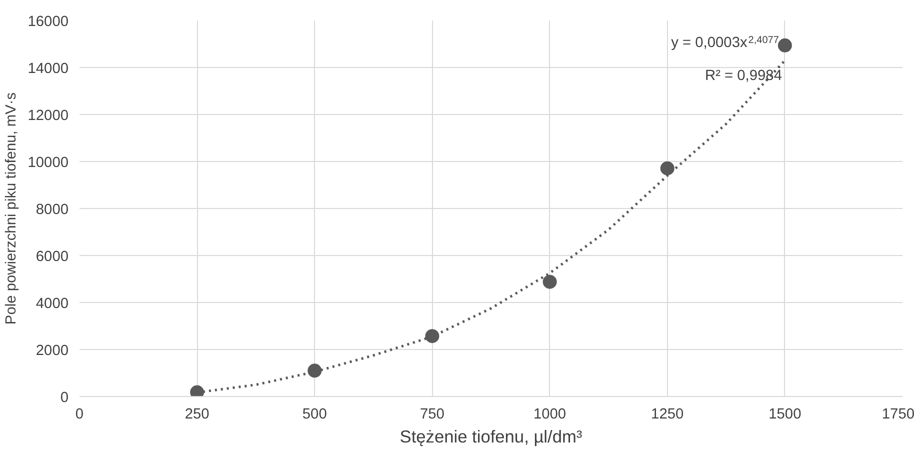 The image size is (914, 466). What do you see at coordinates (48, 69) in the screenshot?
I see `y-tick-label: 14000` at bounding box center [48, 69].